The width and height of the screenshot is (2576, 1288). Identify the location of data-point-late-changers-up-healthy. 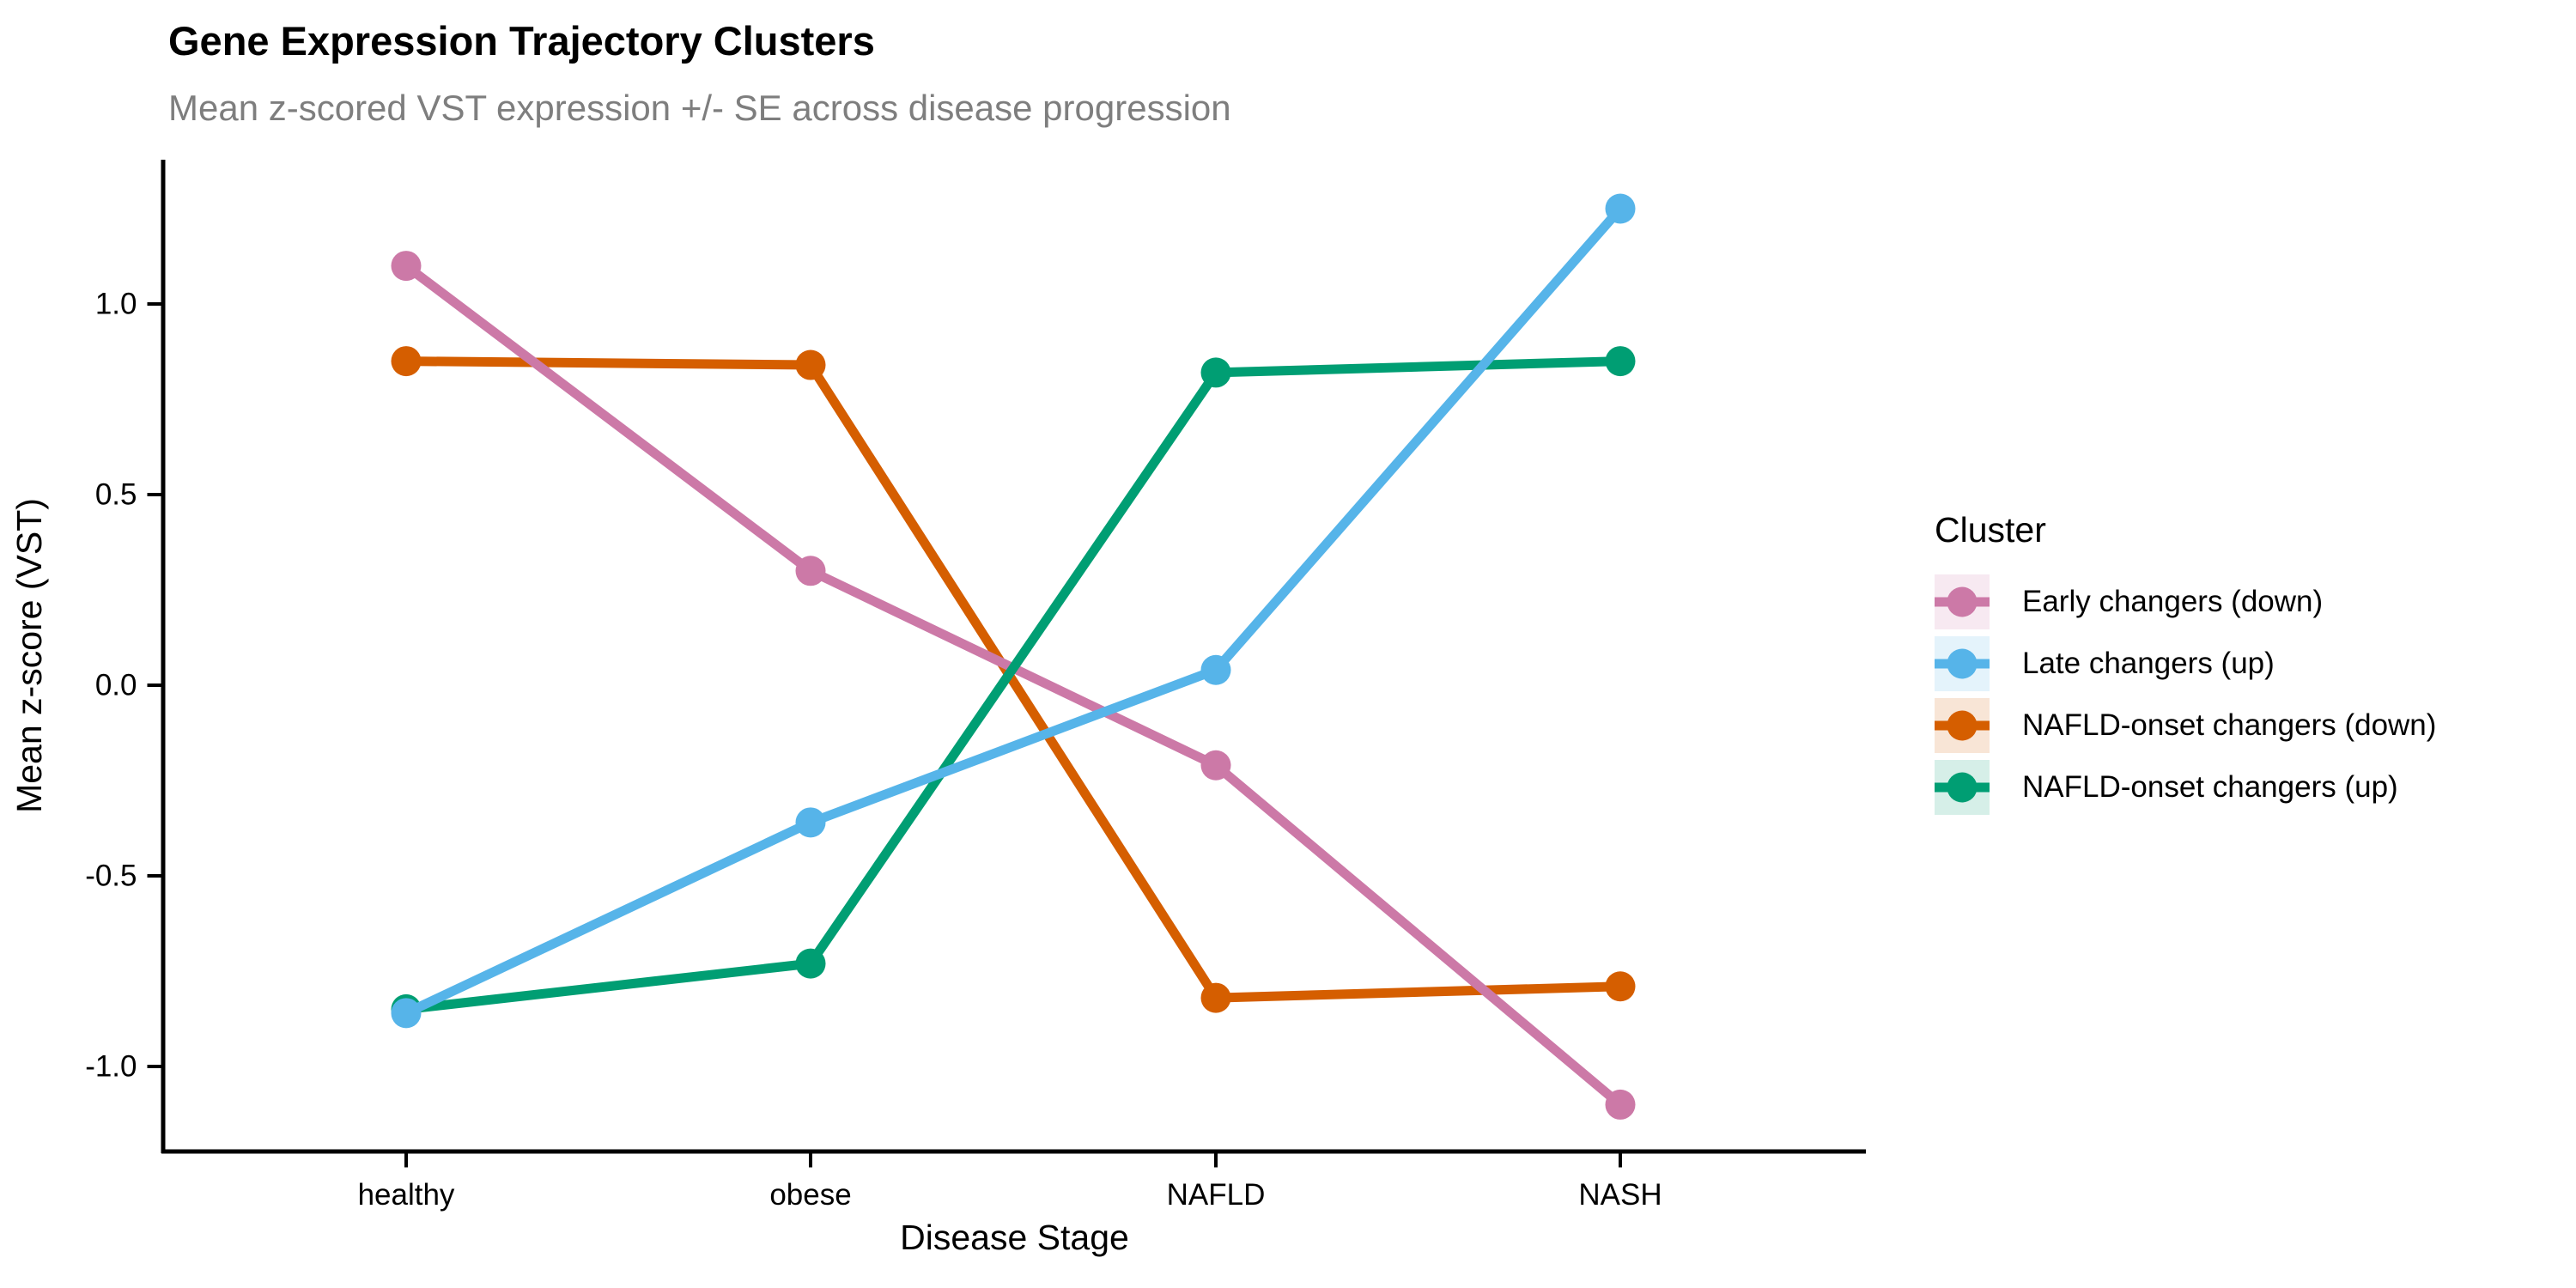
(407, 1013).